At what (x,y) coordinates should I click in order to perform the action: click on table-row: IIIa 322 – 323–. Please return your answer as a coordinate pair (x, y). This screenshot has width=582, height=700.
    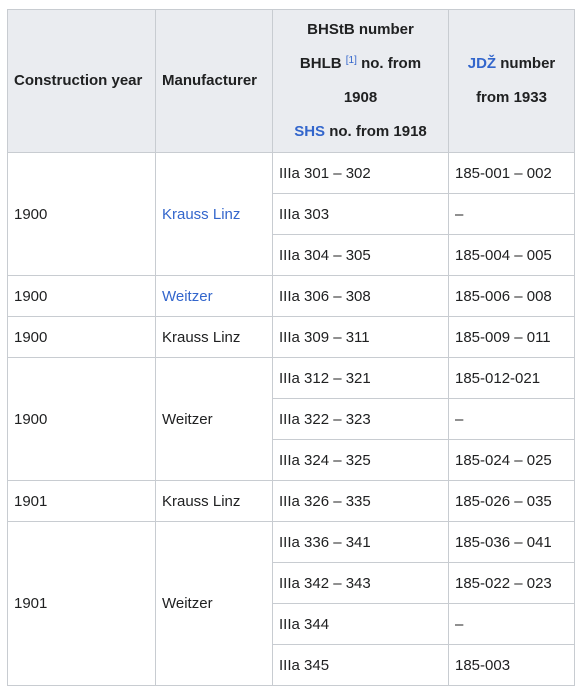
    Looking at the image, I should click on (291, 419).